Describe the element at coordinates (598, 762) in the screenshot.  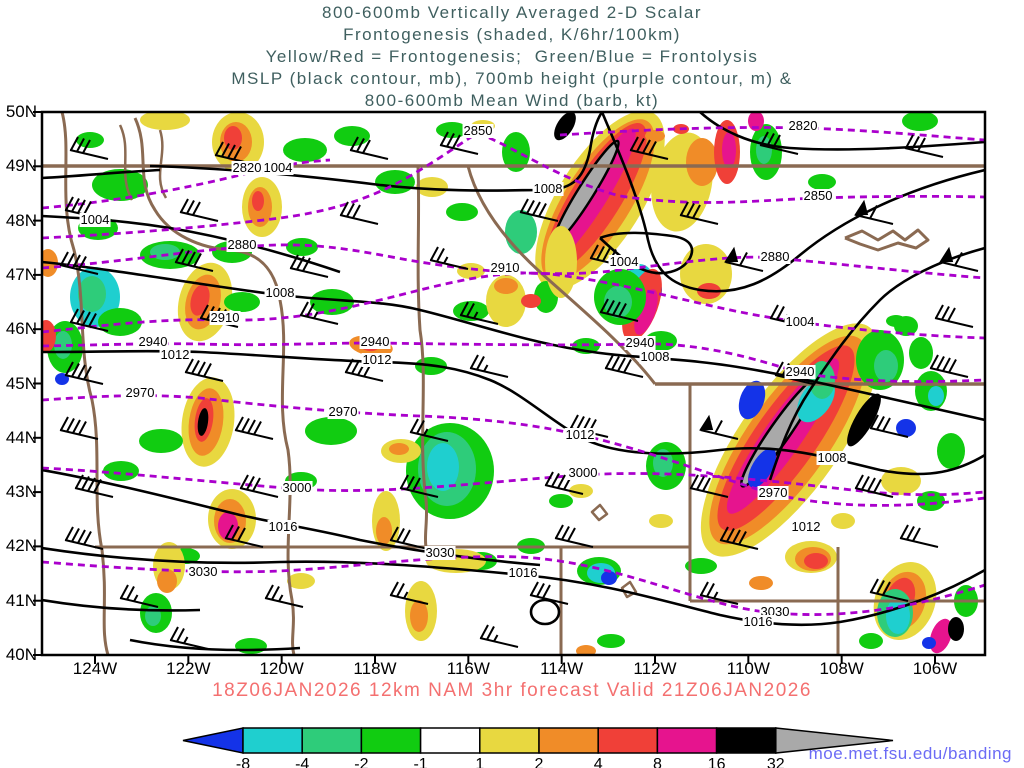
I see `colorbar-tick: 4` at that location.